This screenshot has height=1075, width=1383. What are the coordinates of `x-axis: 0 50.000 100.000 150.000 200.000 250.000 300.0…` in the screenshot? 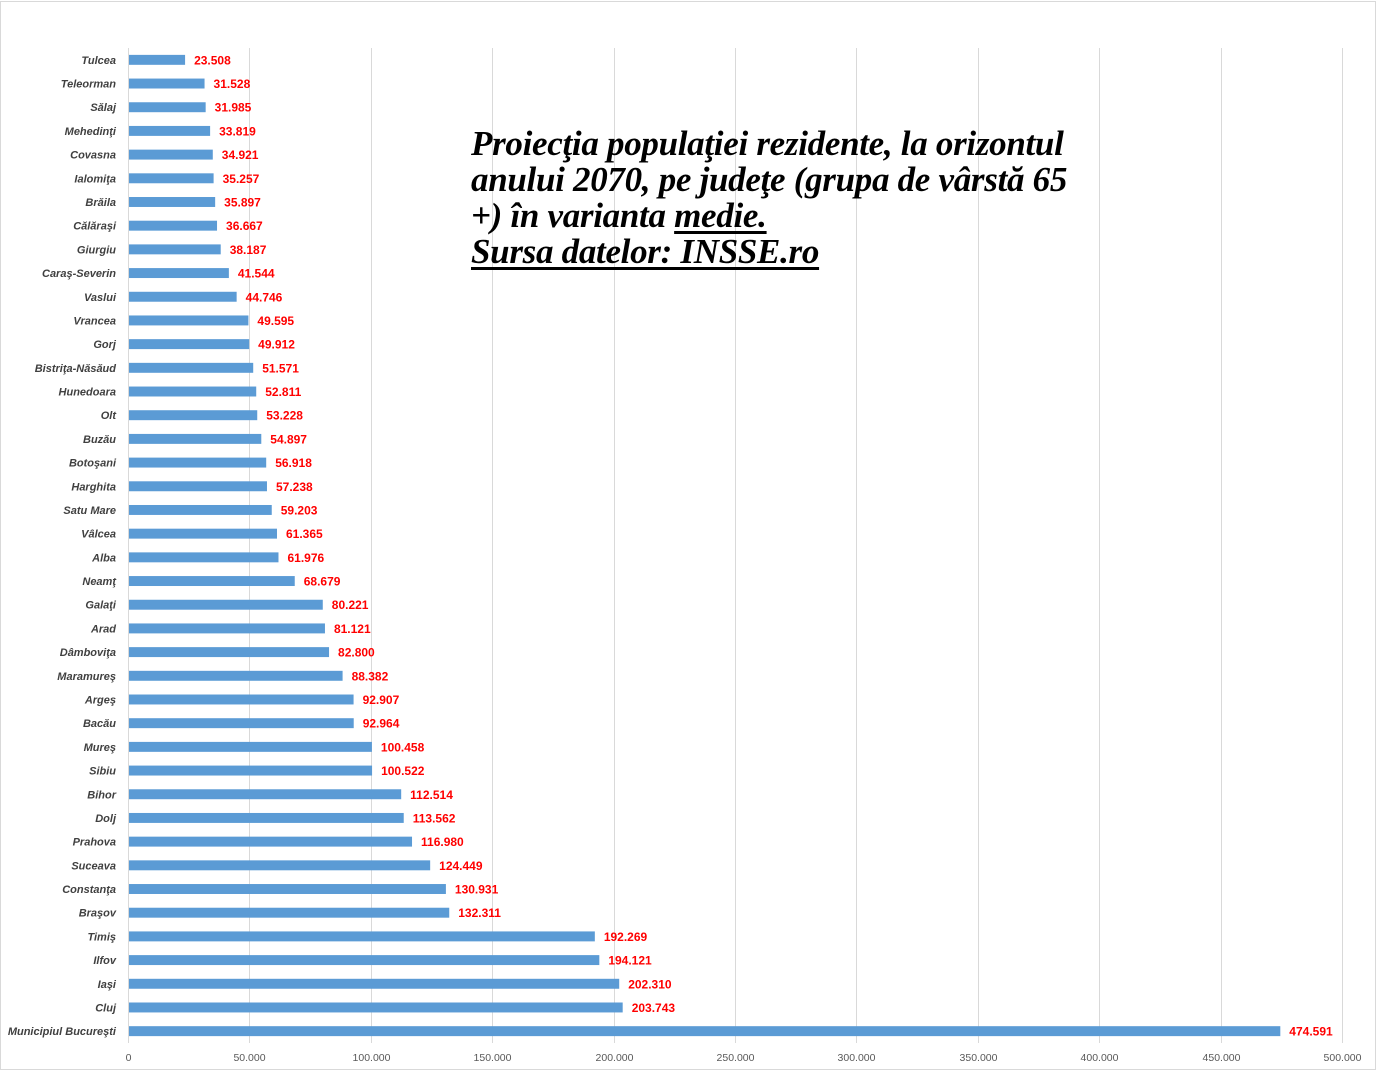 It's located at (744, 1058).